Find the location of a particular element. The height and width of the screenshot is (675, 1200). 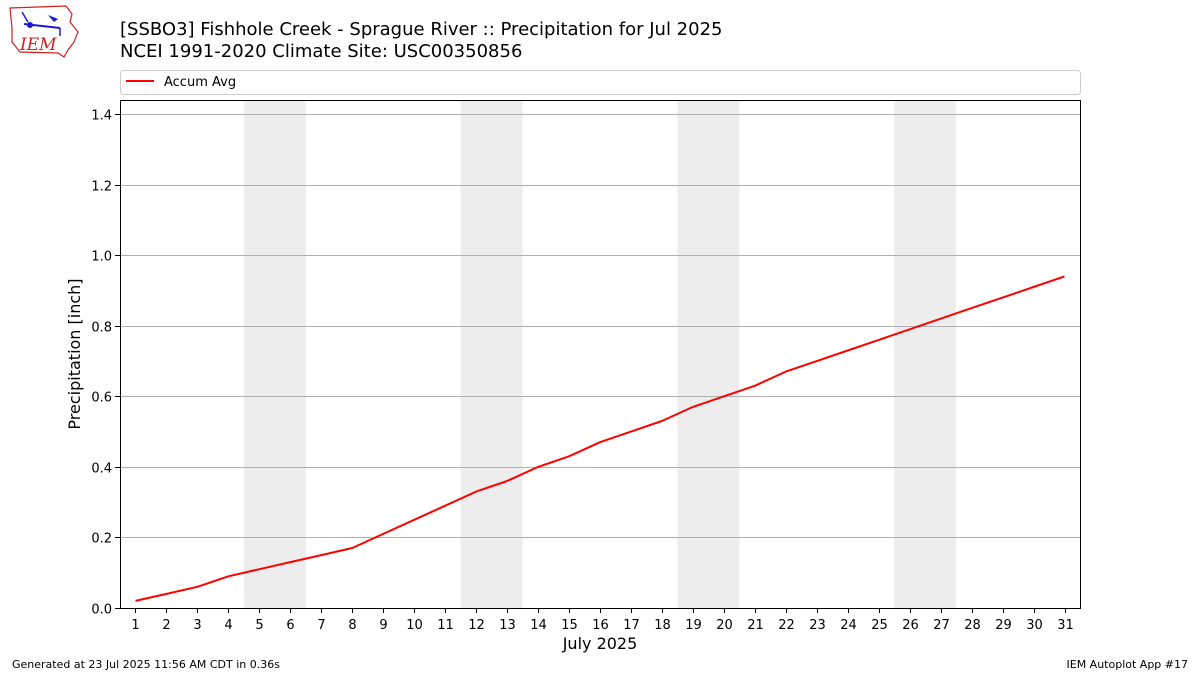

x-tick-label: 11 is located at coordinates (445, 625).